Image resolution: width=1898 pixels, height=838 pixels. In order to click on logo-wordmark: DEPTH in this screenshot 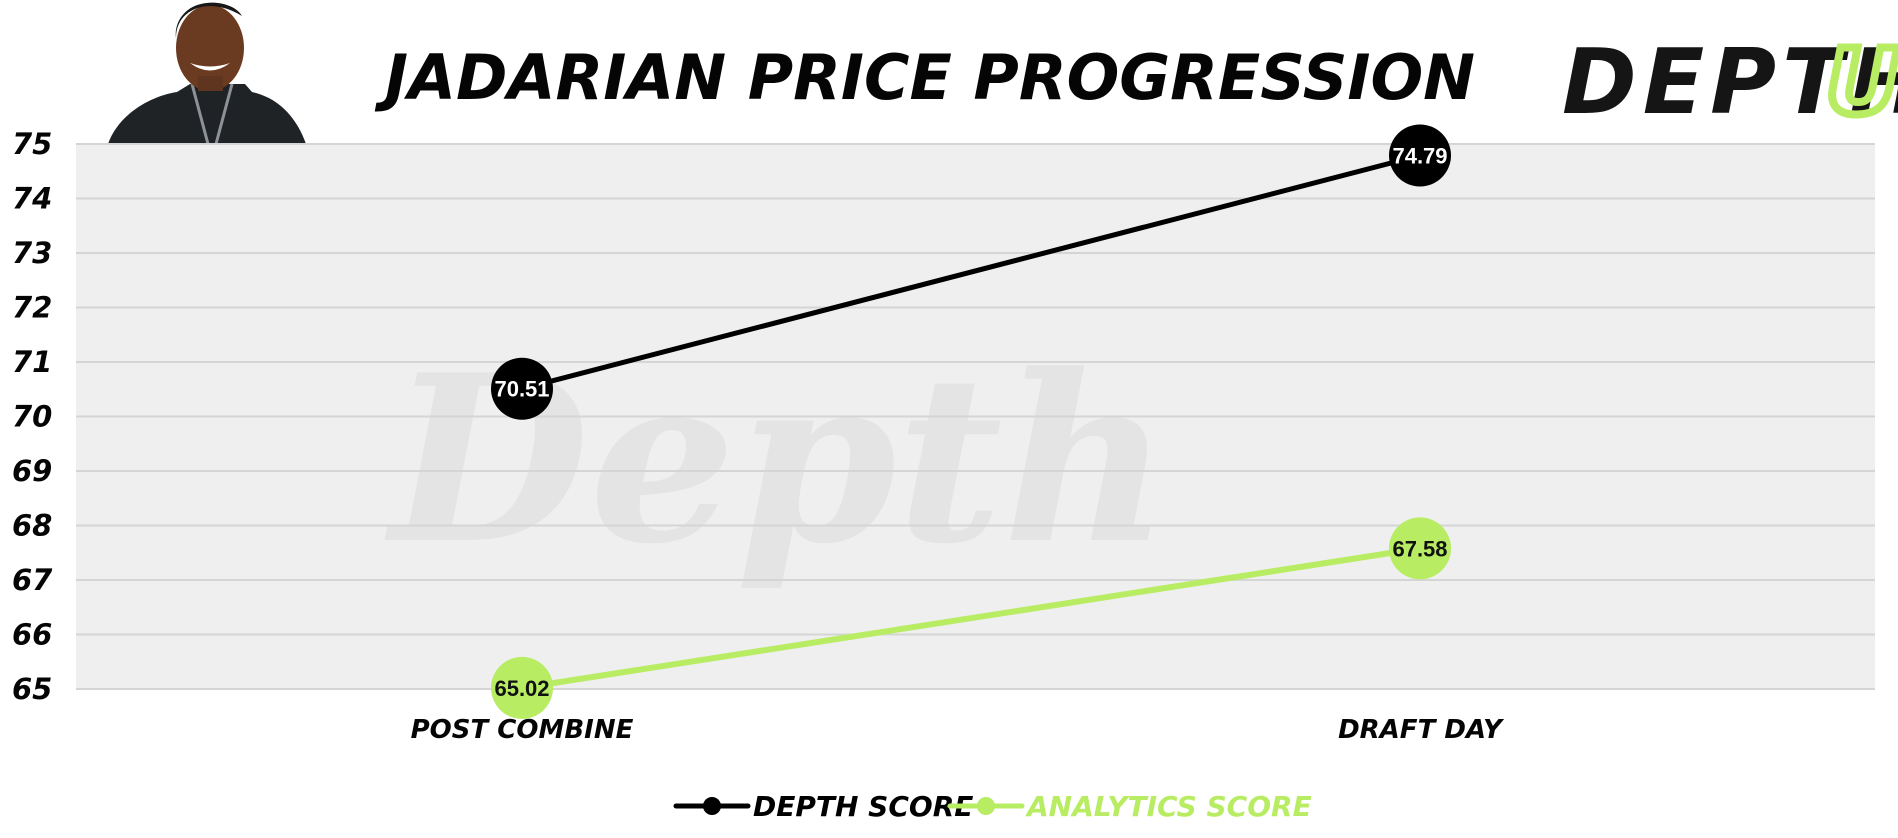, I will do `click(1730, 82)`.